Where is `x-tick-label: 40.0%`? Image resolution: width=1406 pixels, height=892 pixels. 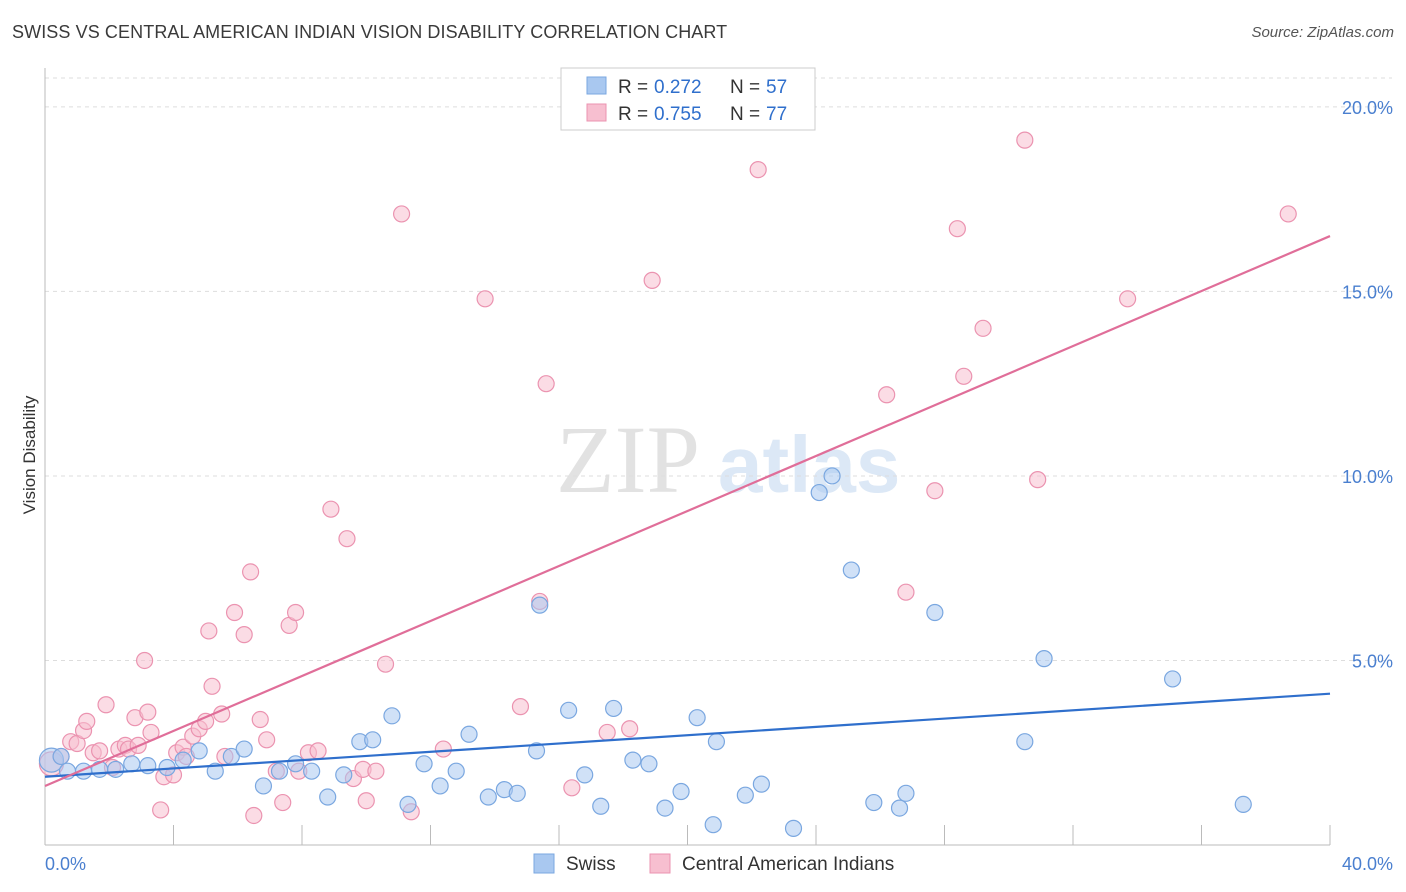 x-tick-label: 40.0% is located at coordinates (1367, 864).